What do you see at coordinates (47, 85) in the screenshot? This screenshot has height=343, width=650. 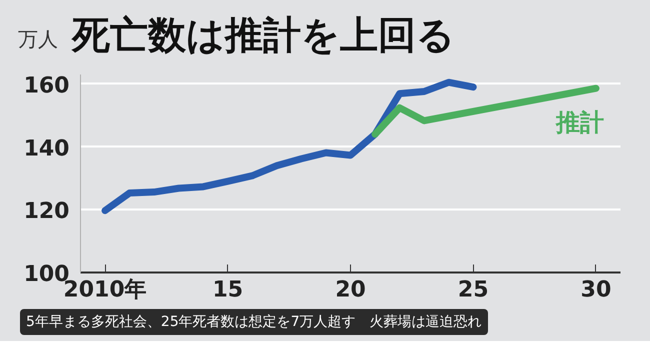 I see `y-tick-label: 160` at bounding box center [47, 85].